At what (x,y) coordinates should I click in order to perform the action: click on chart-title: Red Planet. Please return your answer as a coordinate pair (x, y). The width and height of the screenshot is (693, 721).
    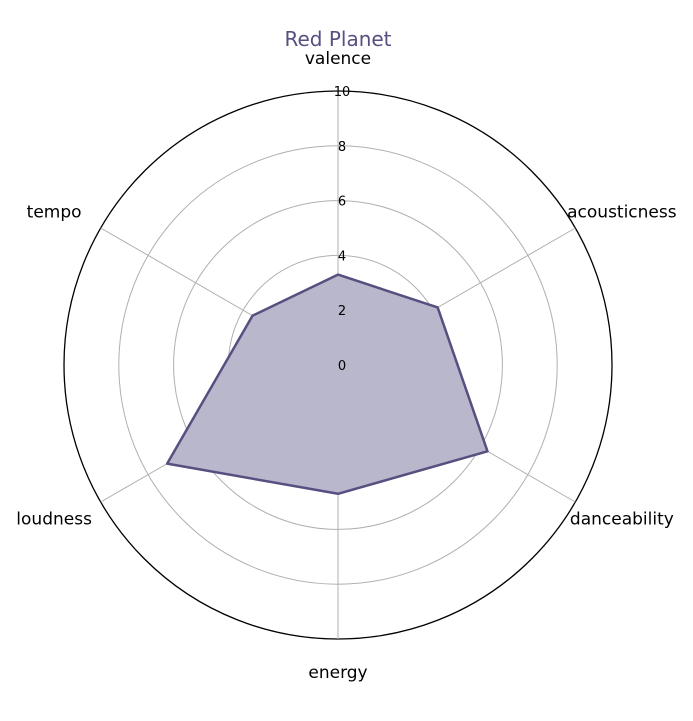
    Looking at the image, I should click on (337, 39).